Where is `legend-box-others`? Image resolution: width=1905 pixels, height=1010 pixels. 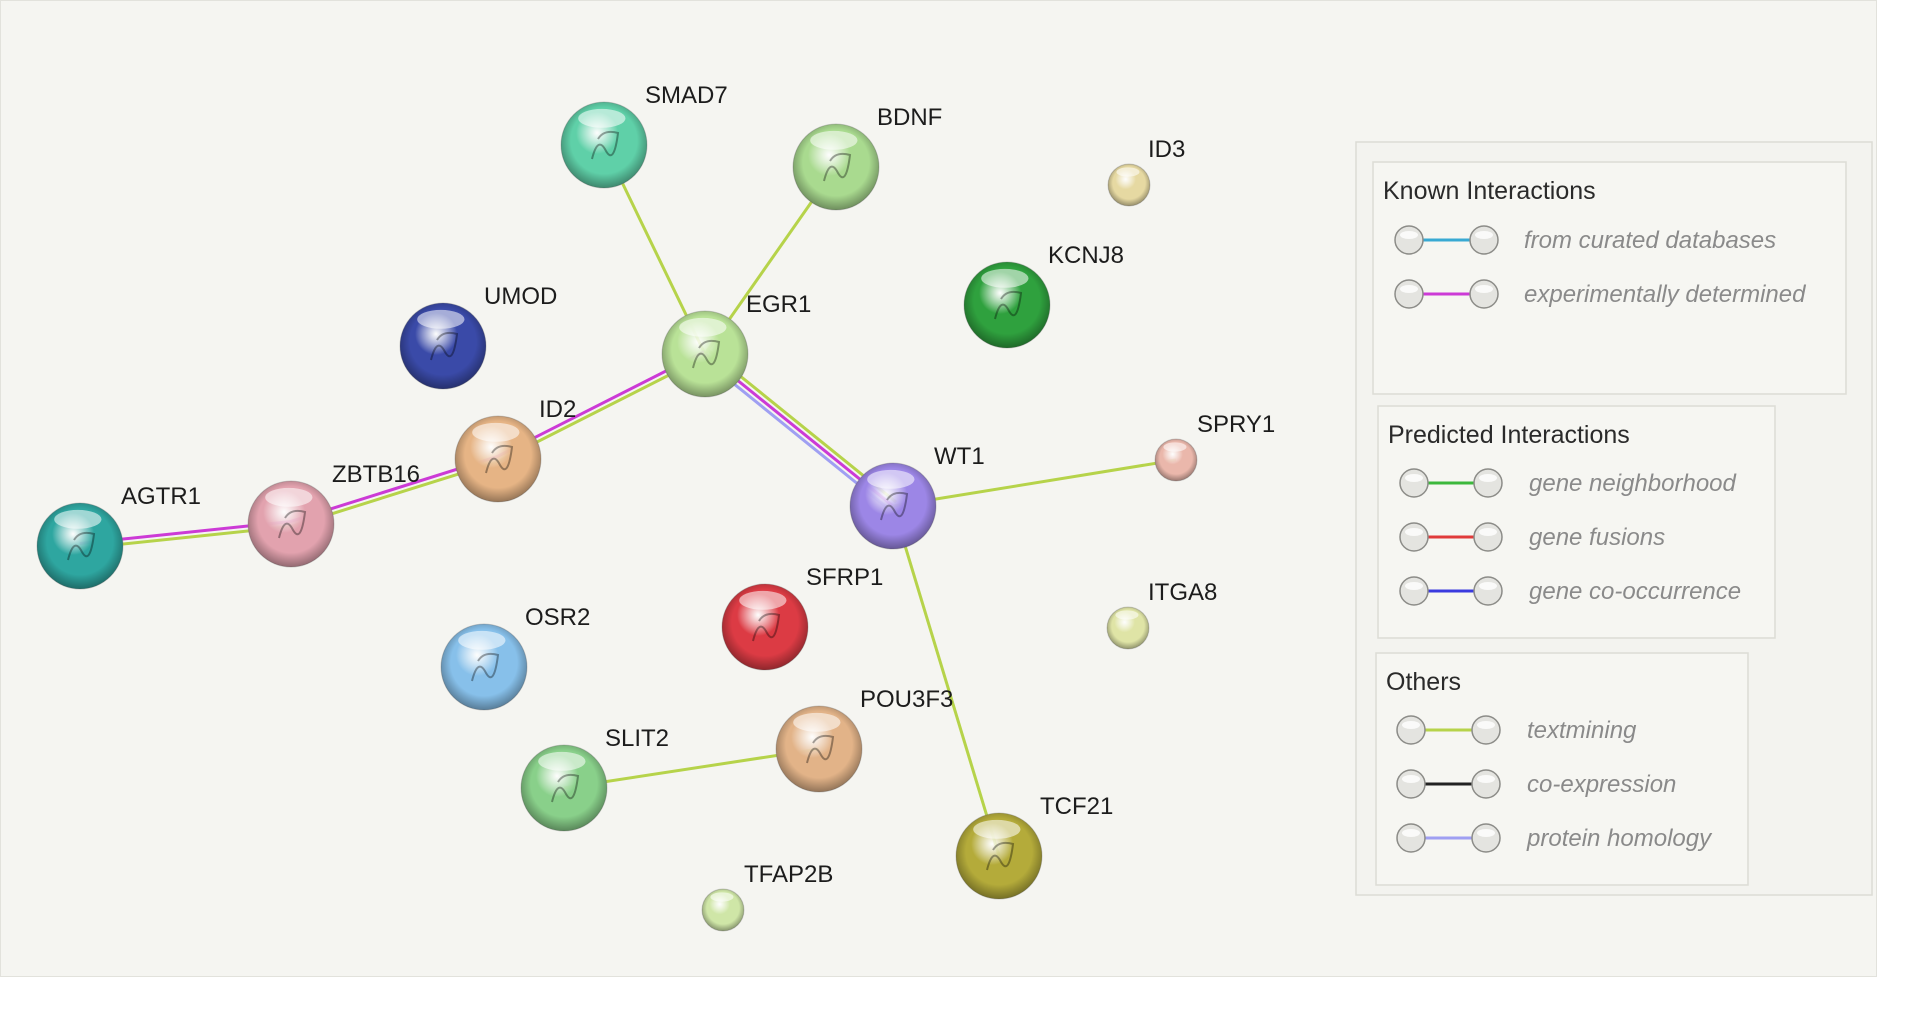 legend-box-others is located at coordinates (1562, 769).